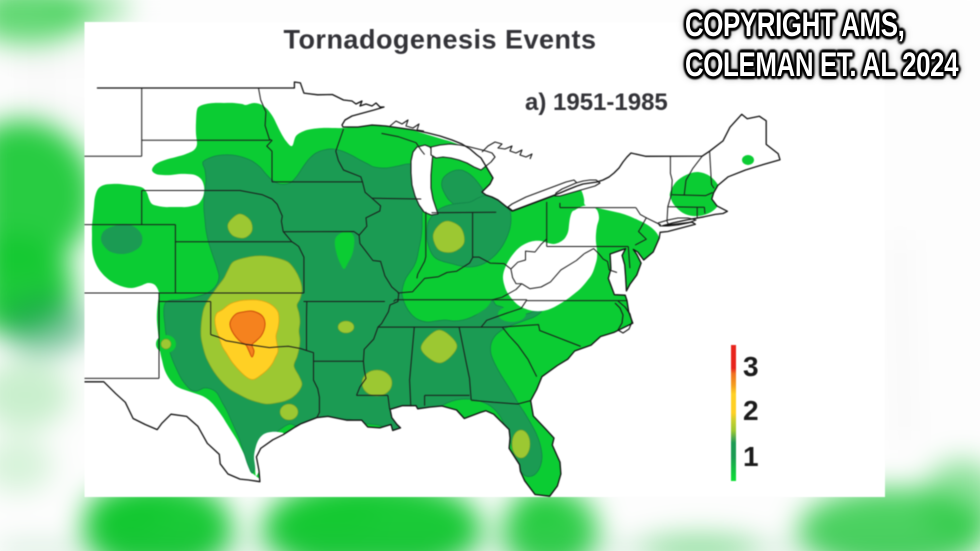 The image size is (980, 551). I want to click on svg-text: a) 1951-1985, so click(596, 102).